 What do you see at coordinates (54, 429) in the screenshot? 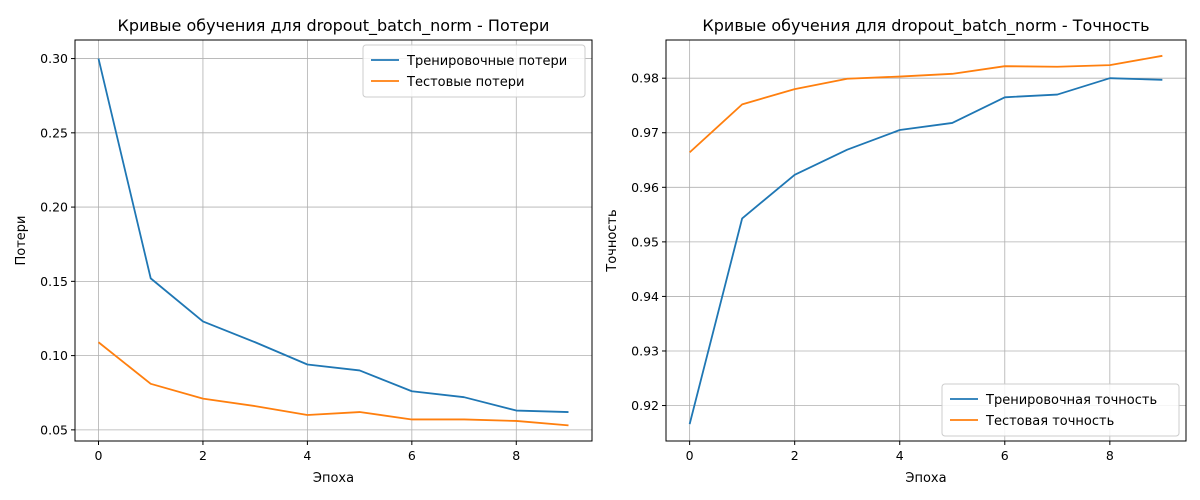
I see `y-tick-label: 0.05` at bounding box center [54, 429].